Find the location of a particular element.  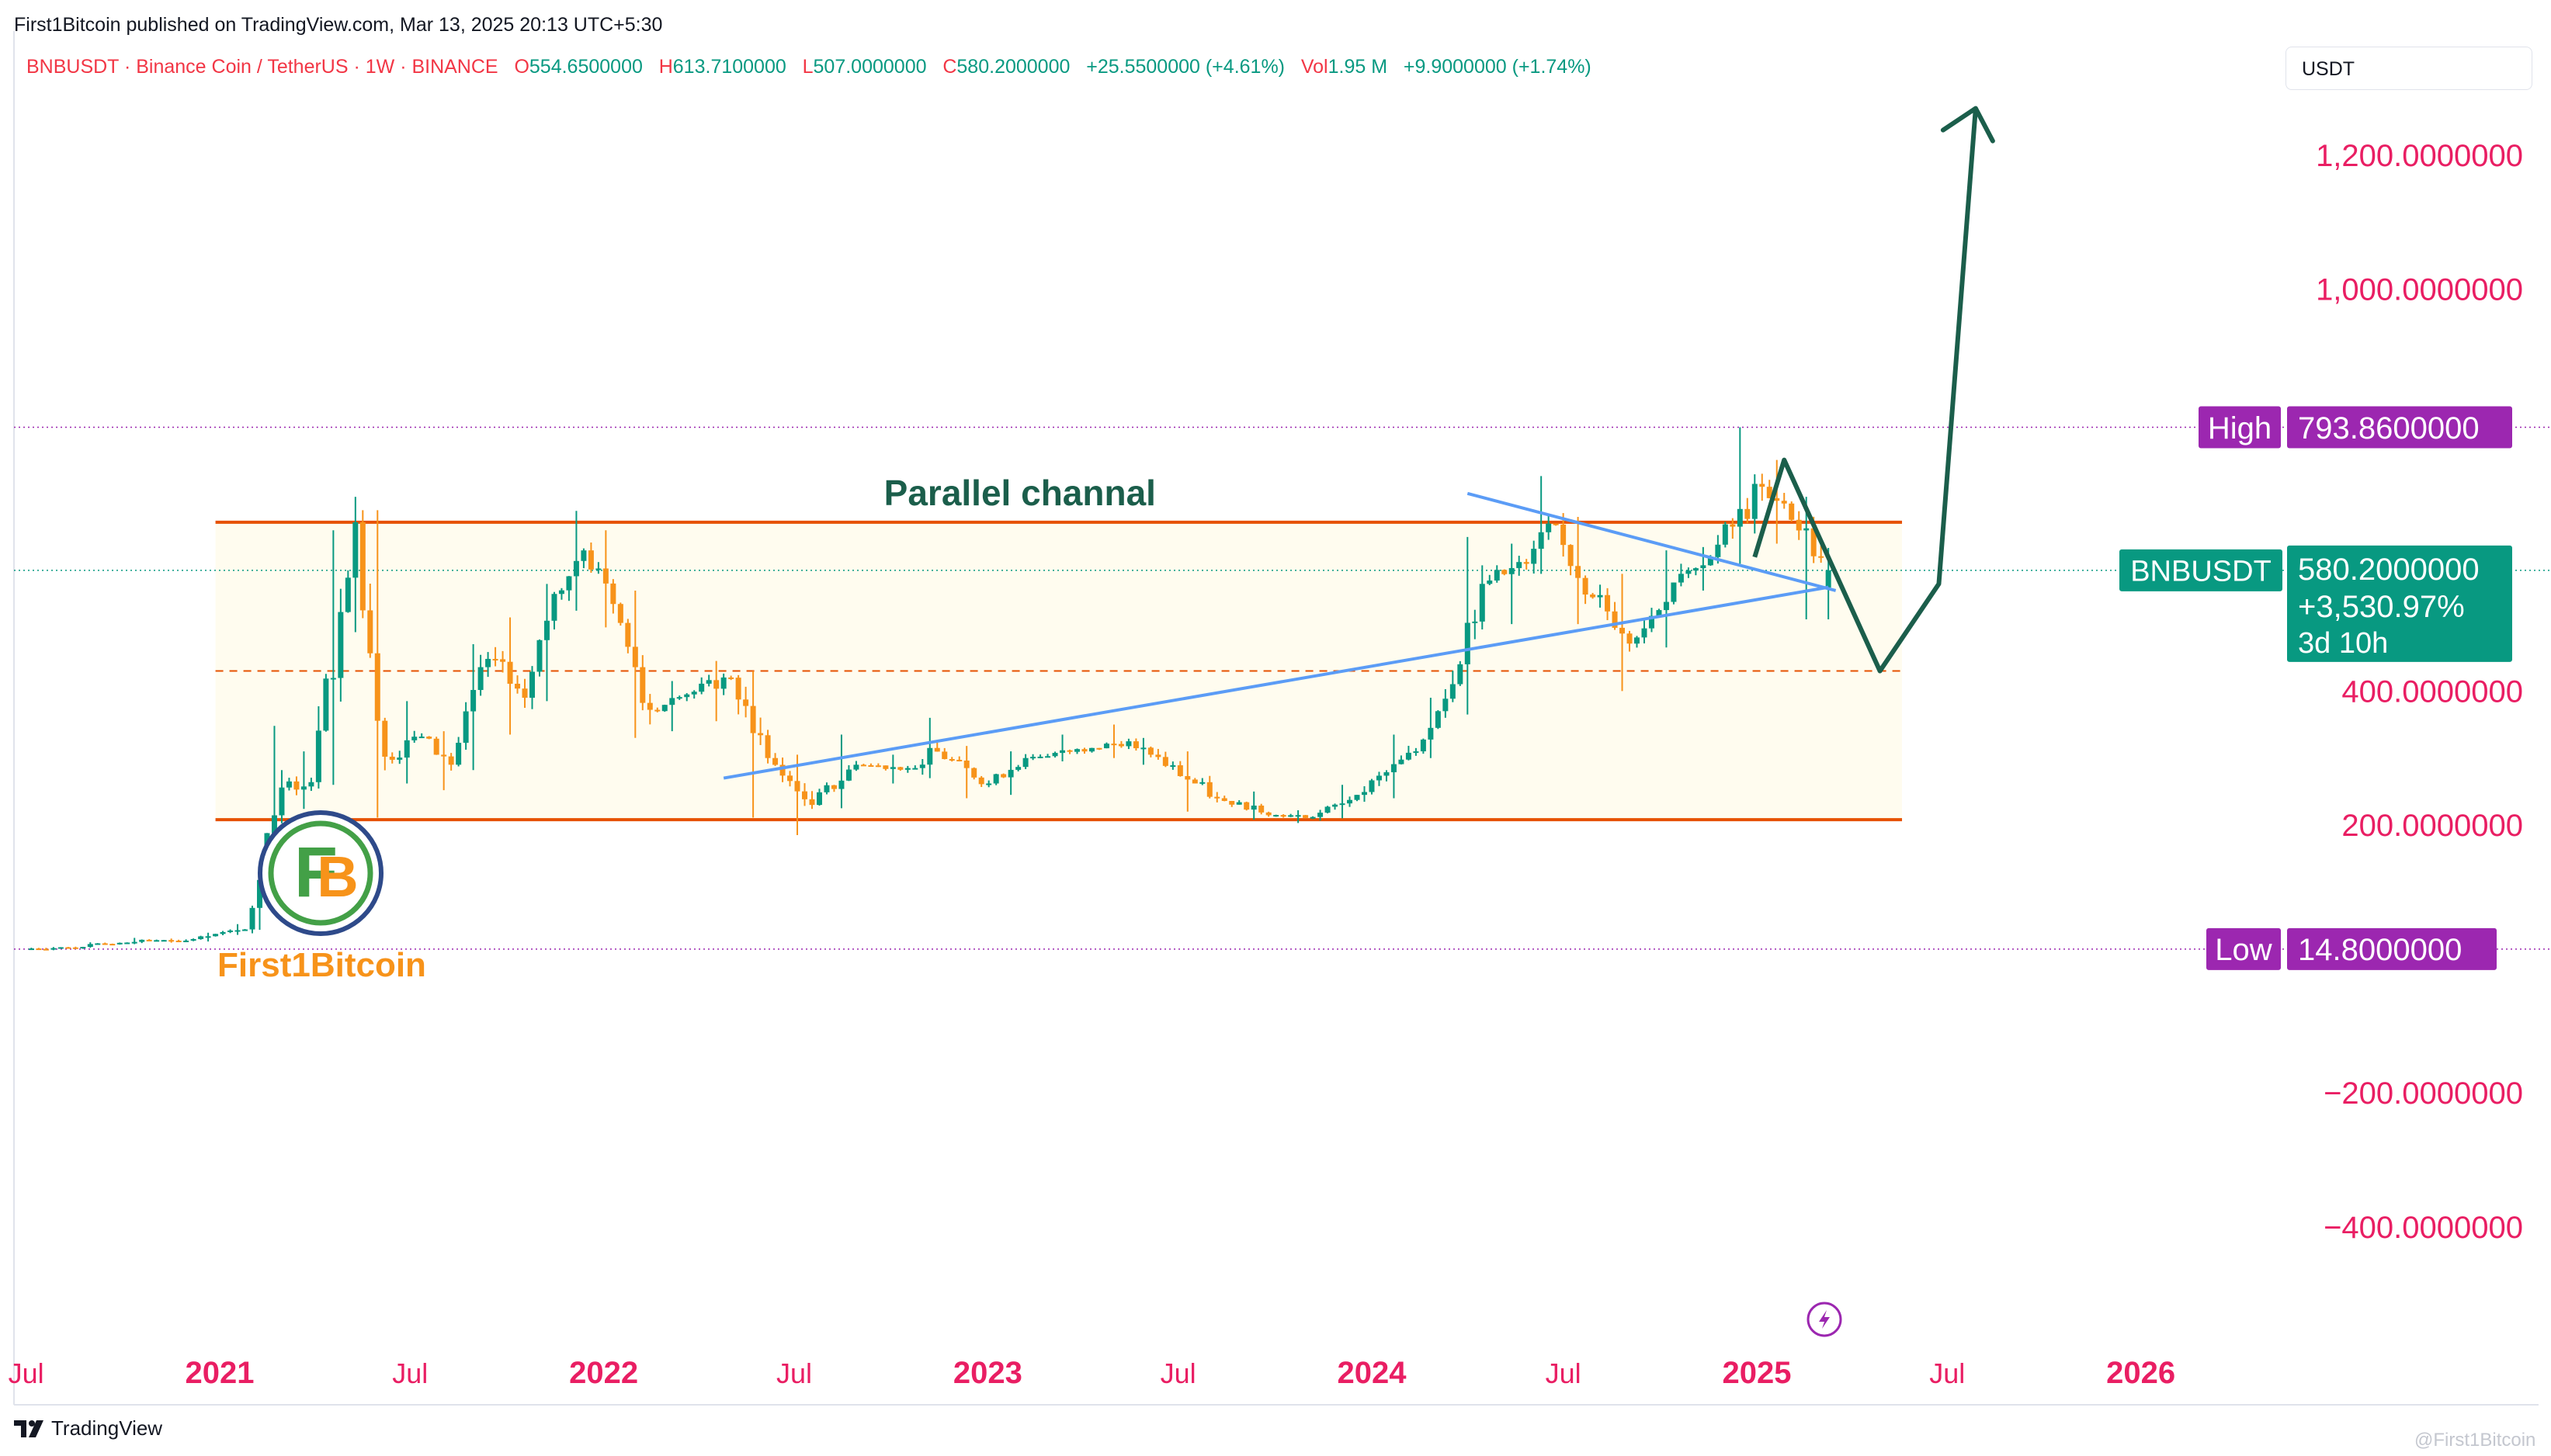

x-axis-label: 2025 is located at coordinates (1757, 1373).